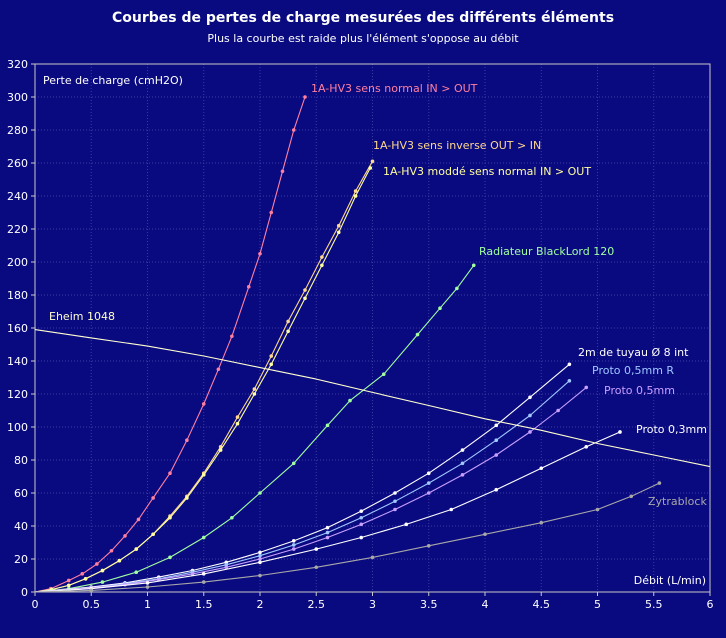  I want to click on y-tick-label: 180, so click(17, 295).